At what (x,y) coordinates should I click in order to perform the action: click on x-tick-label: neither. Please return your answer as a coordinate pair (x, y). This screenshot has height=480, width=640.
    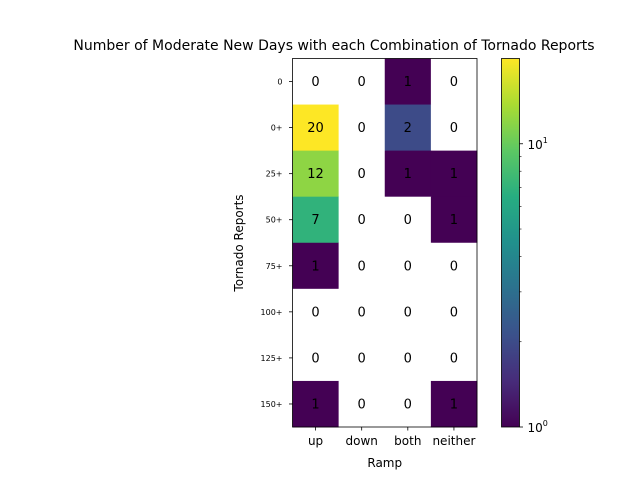
    Looking at the image, I should click on (453, 441).